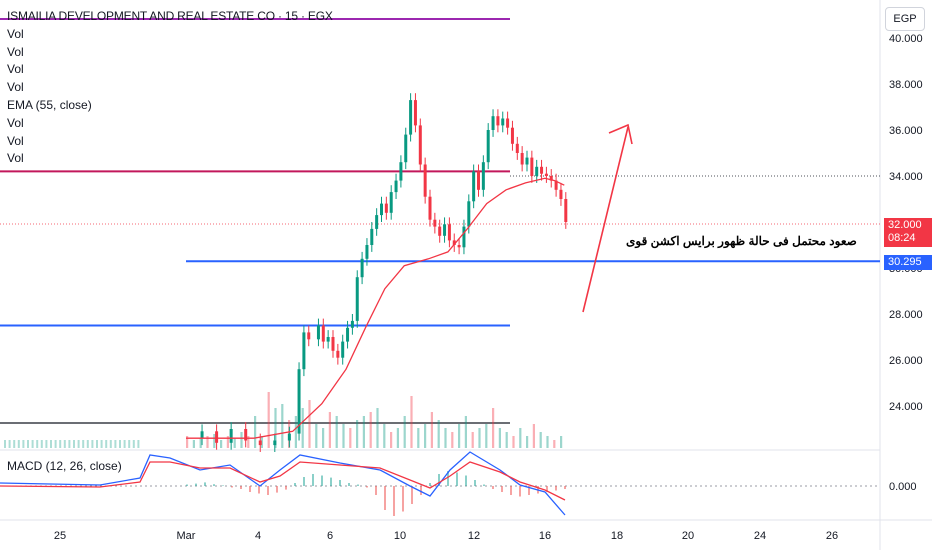 The image size is (932, 550). I want to click on time-tick-label: 10, so click(400, 536).